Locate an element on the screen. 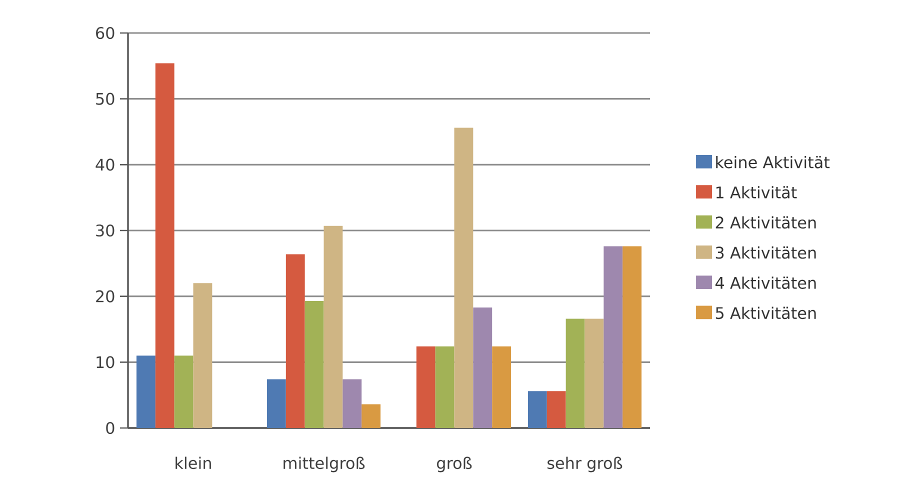 The height and width of the screenshot is (486, 917). y-tick-label: 60 is located at coordinates (105, 33).